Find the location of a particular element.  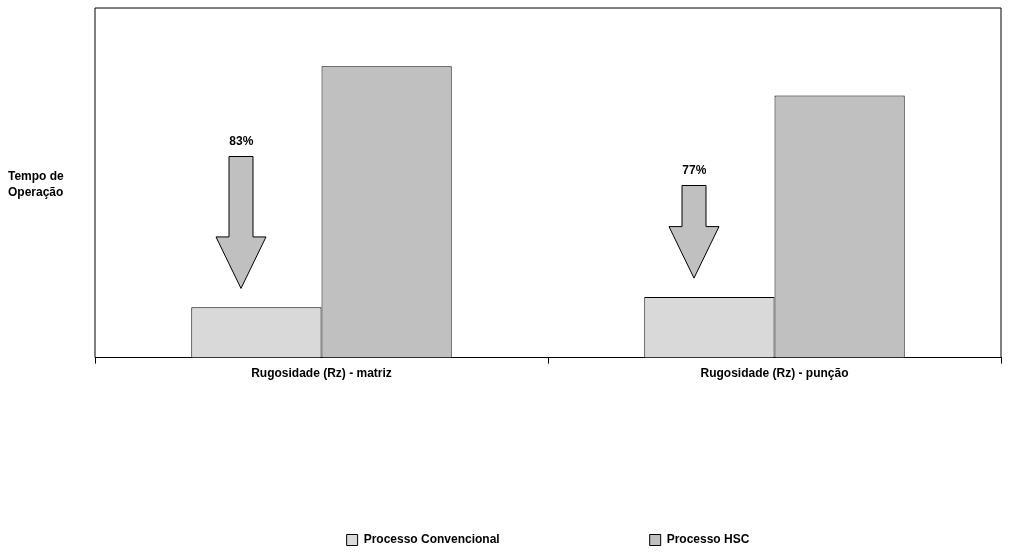

legend-label: Processo Convencional is located at coordinates (431, 539).